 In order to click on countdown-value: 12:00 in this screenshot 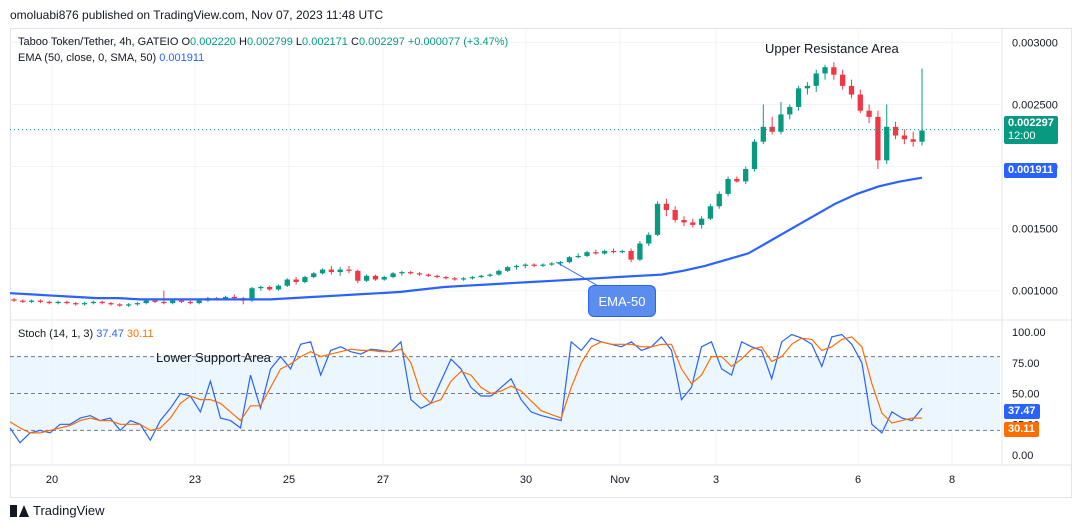, I will do `click(1022, 136)`.